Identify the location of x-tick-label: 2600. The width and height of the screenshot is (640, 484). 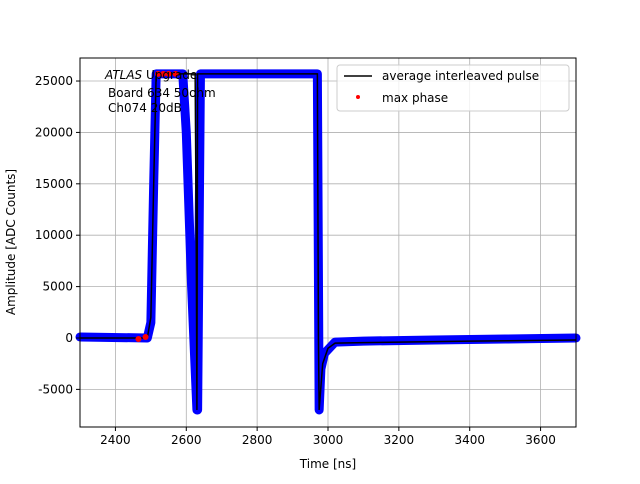
(186, 440).